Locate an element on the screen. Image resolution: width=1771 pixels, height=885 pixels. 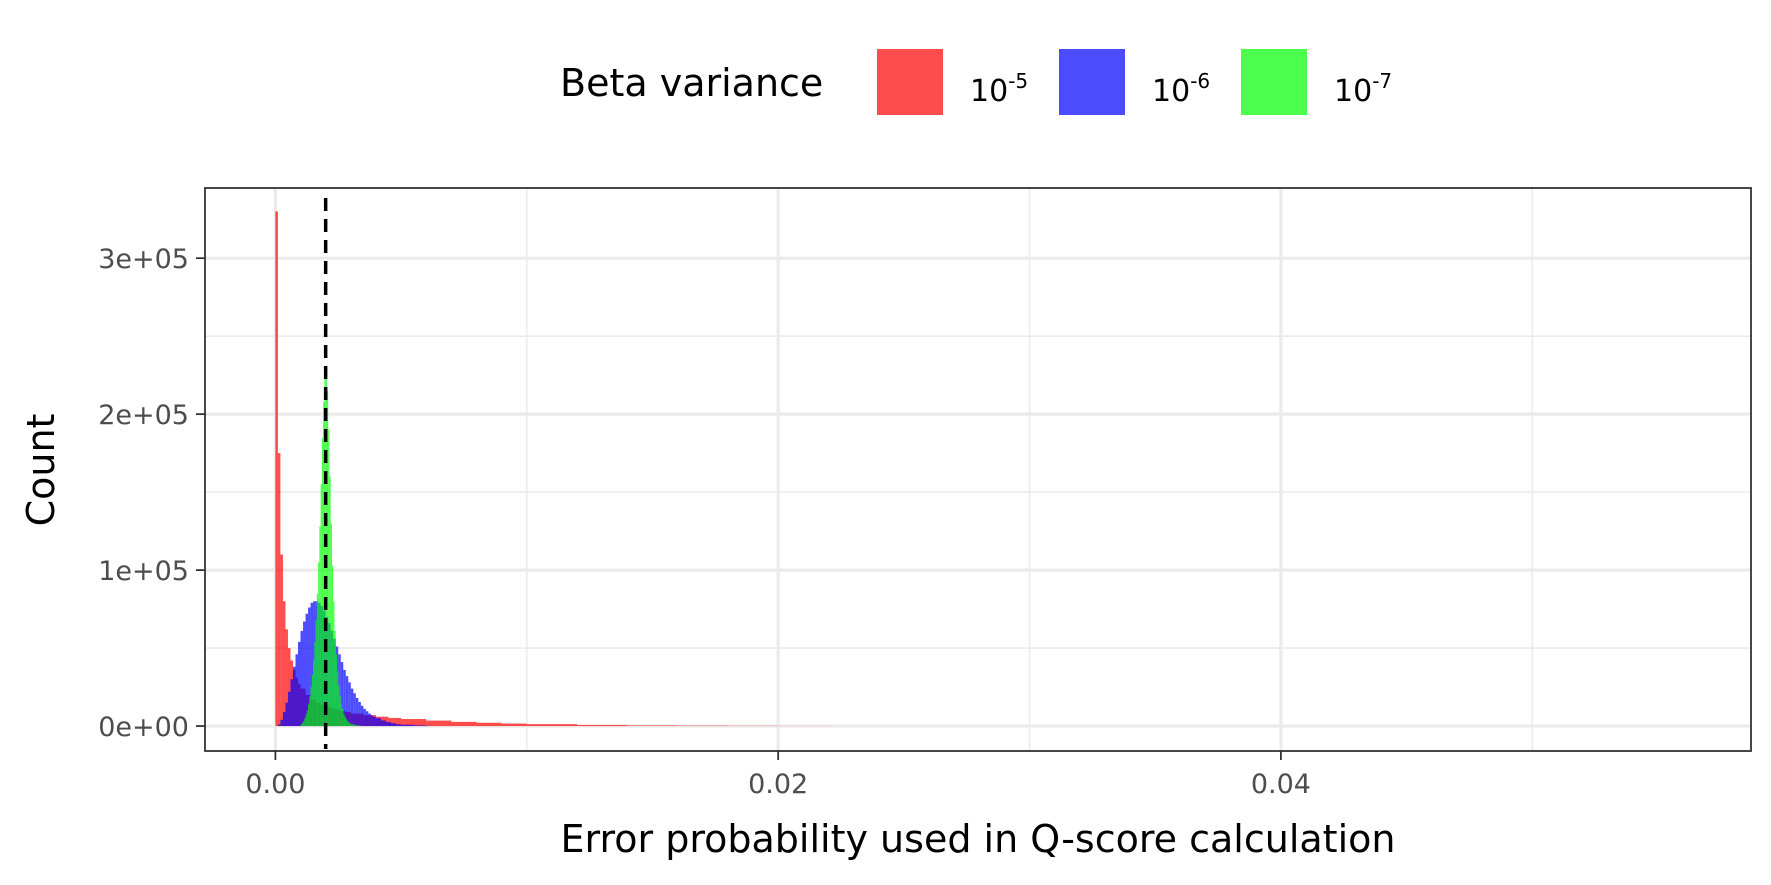
y-tick-label: 2e+05 is located at coordinates (143, 415).